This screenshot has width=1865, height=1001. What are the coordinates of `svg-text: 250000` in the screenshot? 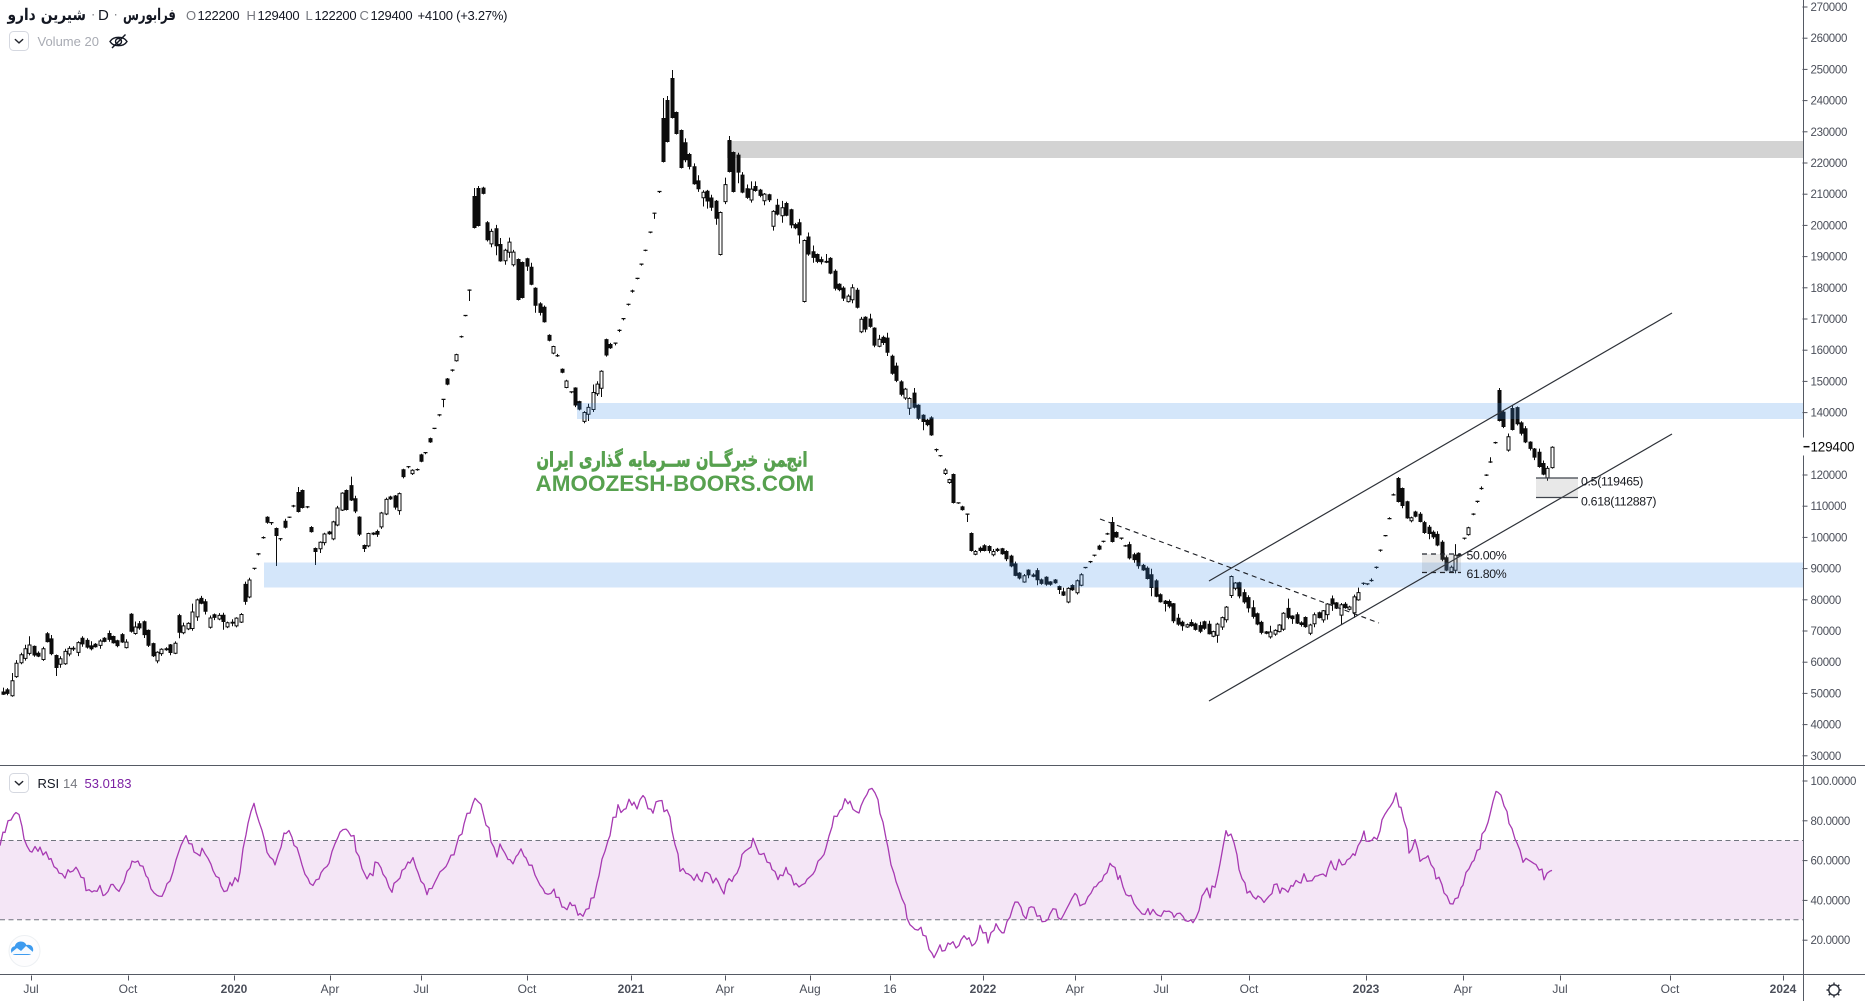 It's located at (1829, 70).